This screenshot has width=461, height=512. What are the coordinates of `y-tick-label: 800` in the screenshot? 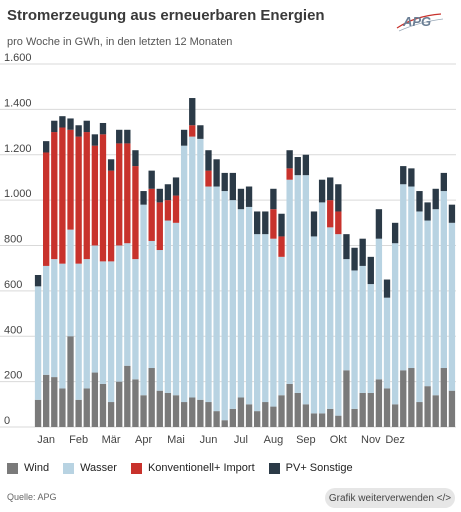 It's located at (13, 240).